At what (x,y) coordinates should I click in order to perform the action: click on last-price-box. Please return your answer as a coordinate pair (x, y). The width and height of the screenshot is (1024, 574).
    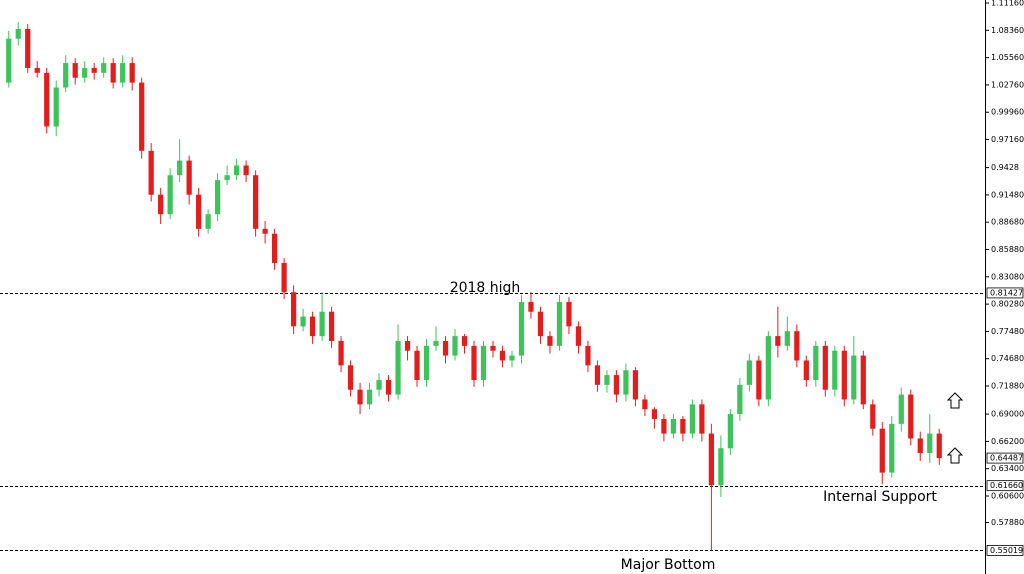
    Looking at the image, I should click on (1005, 458).